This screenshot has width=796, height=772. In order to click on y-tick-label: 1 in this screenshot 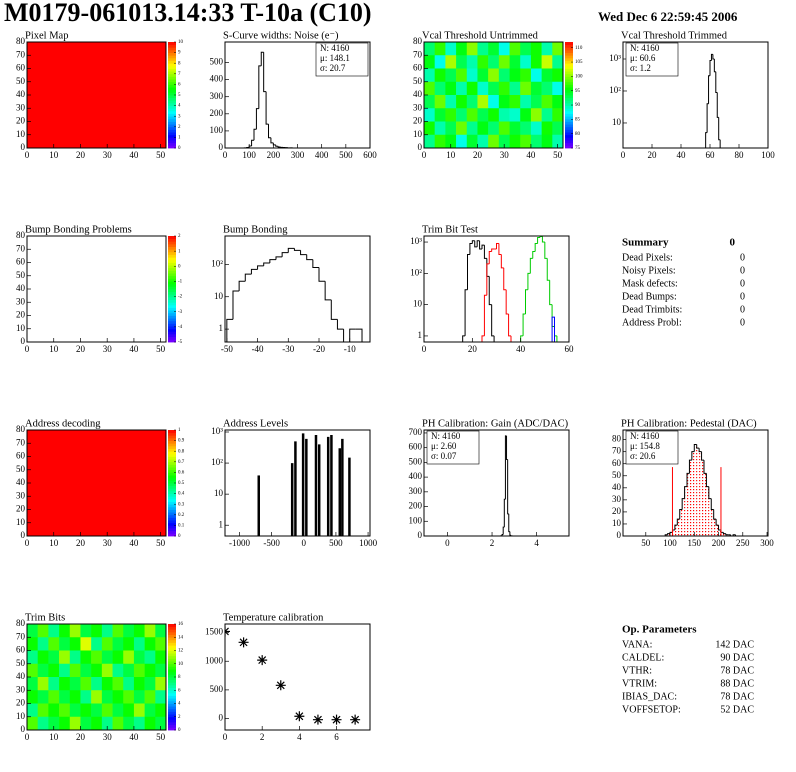, I will do `click(221, 328)`.